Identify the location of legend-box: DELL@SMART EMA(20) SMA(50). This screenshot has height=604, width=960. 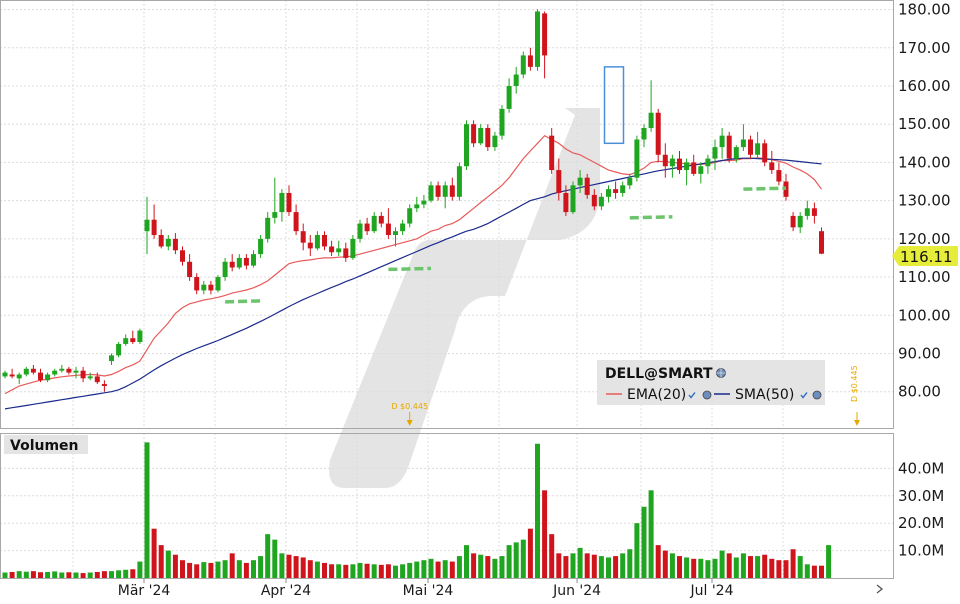
(711, 382).